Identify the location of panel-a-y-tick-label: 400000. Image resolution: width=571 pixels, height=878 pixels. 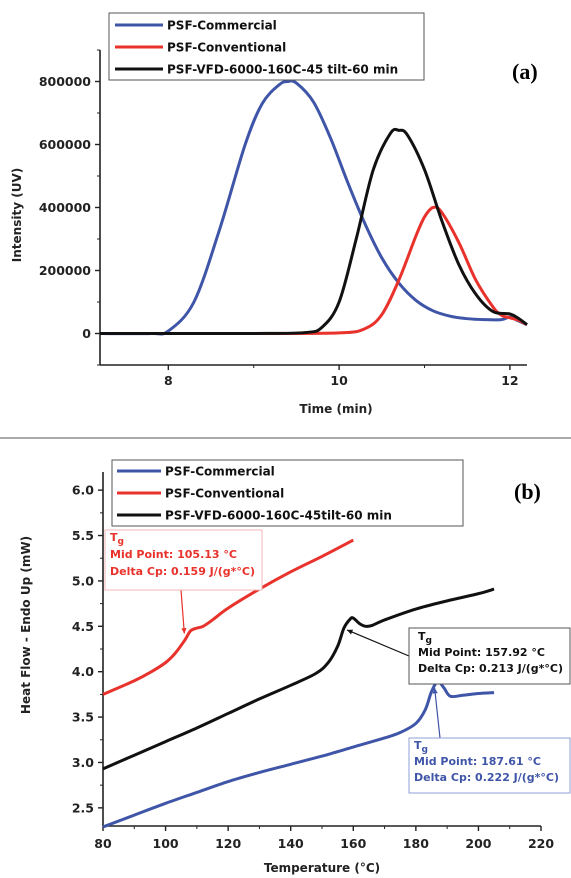
(65, 207).